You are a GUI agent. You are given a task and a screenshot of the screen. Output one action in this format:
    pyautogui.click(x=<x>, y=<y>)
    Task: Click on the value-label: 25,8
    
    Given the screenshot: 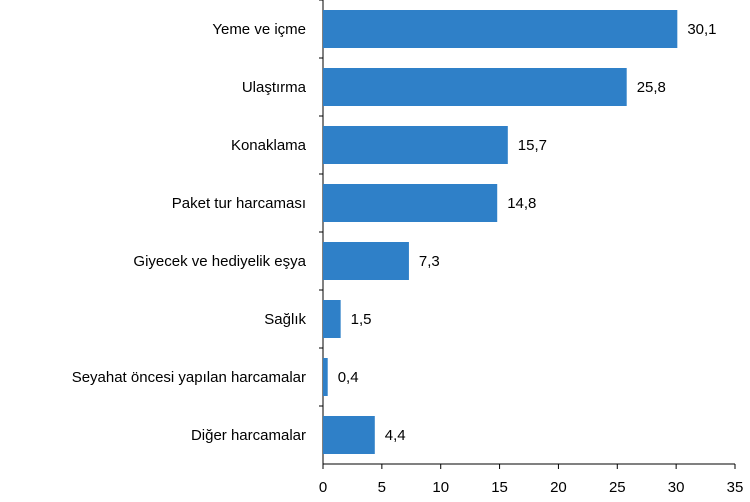 What is the action you would take?
    pyautogui.click(x=651, y=87)
    